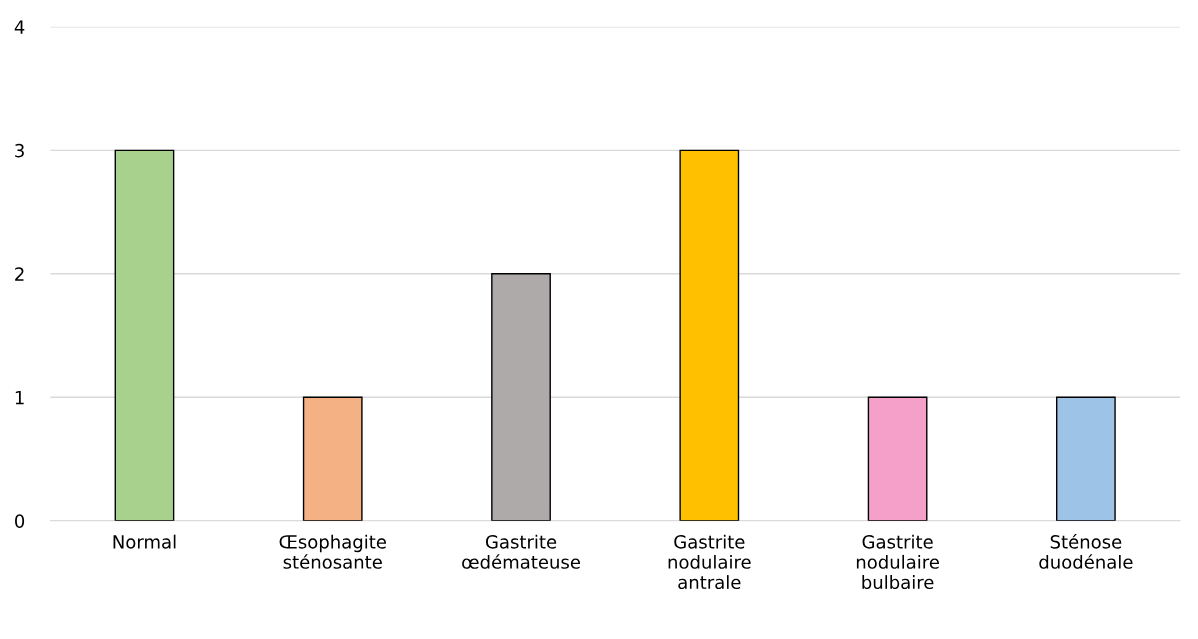  What do you see at coordinates (1086, 551) in the screenshot?
I see `x-tick-label: Sténose duodénale` at bounding box center [1086, 551].